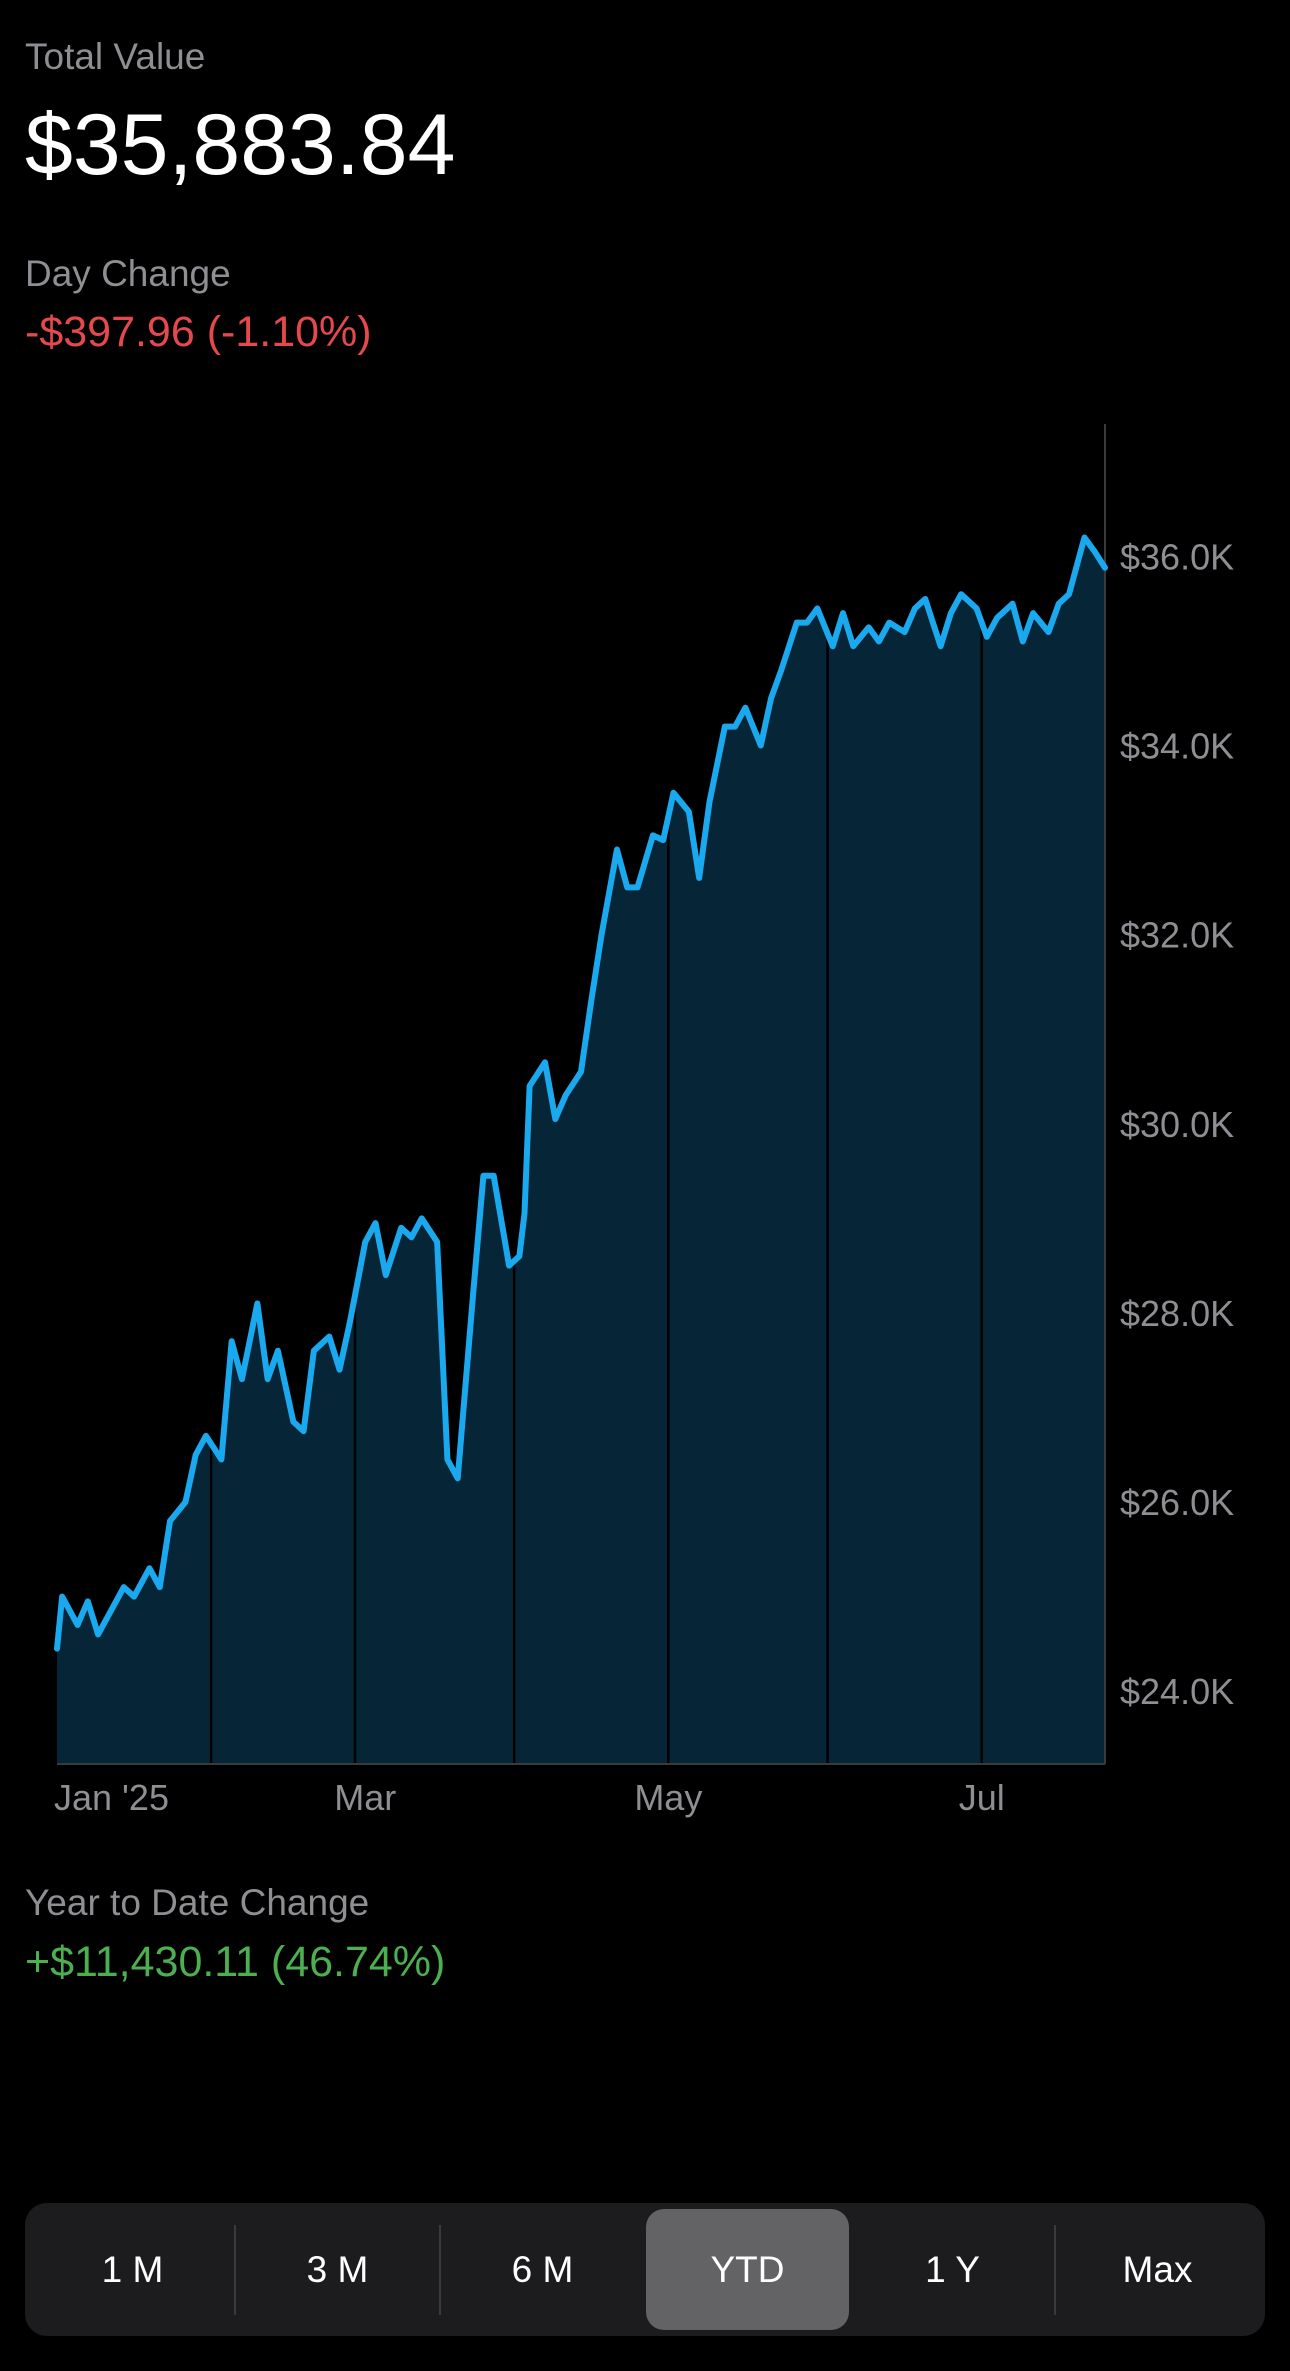  I want to click on total-value-label: Total Value, so click(115, 56).